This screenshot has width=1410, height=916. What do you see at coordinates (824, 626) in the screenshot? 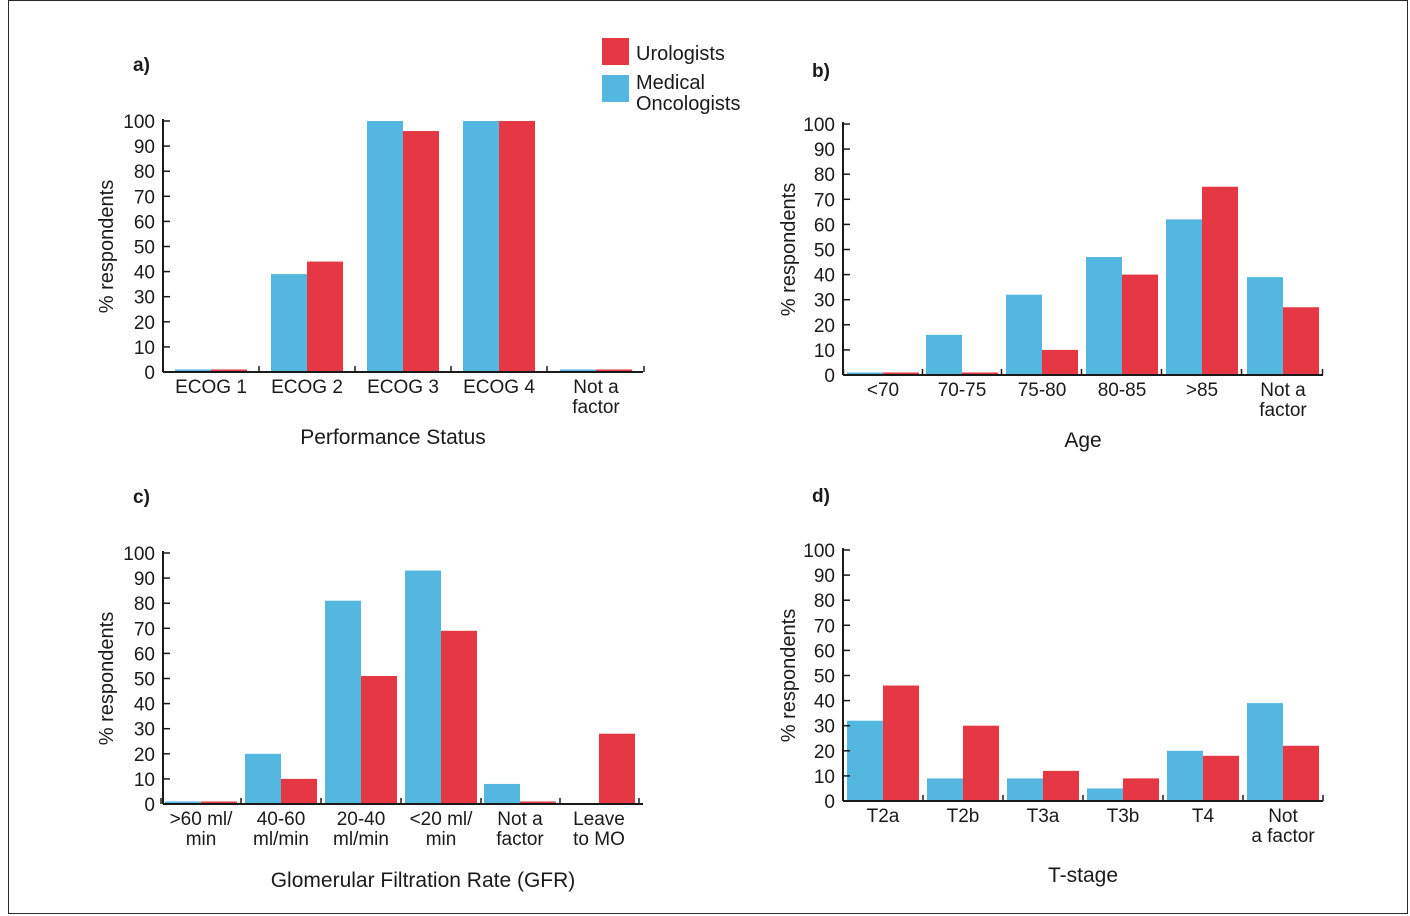
I see `panel-d-ytick-label-70: 70` at bounding box center [824, 626].